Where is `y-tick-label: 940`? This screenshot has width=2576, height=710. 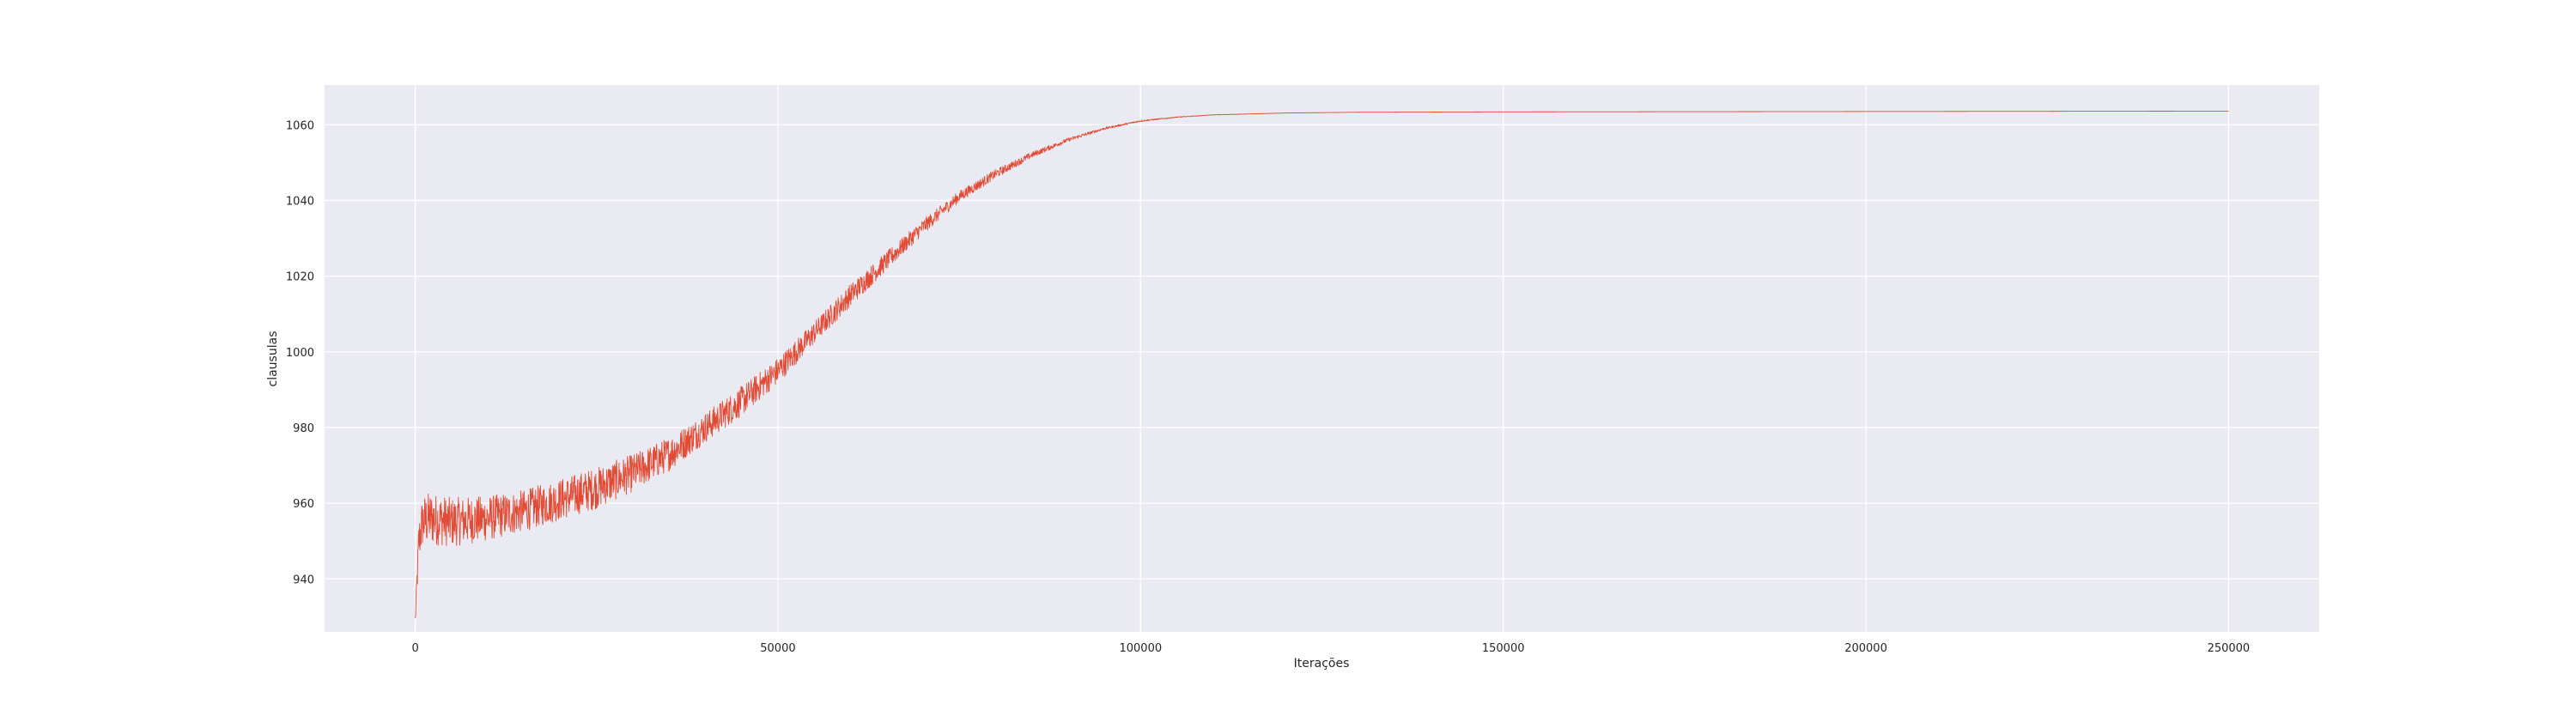
y-tick-label: 940 is located at coordinates (303, 579).